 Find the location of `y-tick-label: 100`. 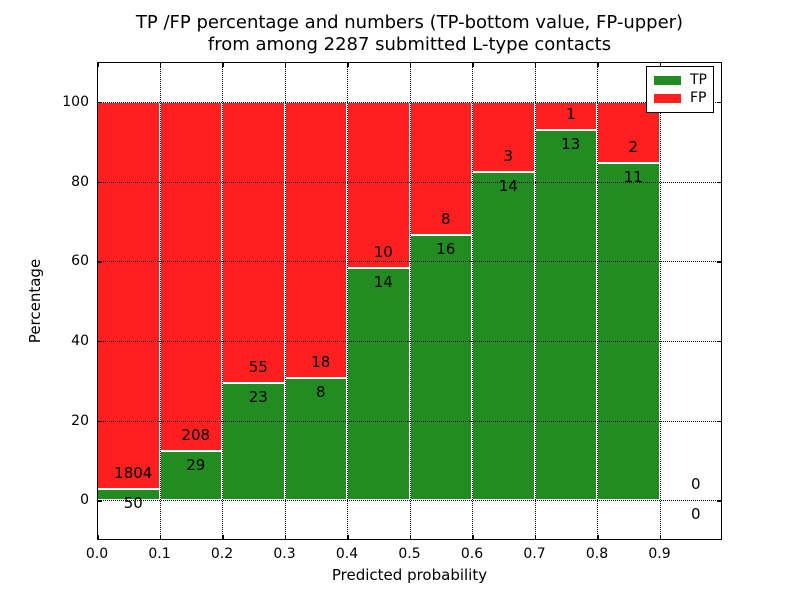

y-tick-label: 100 is located at coordinates (75, 101).